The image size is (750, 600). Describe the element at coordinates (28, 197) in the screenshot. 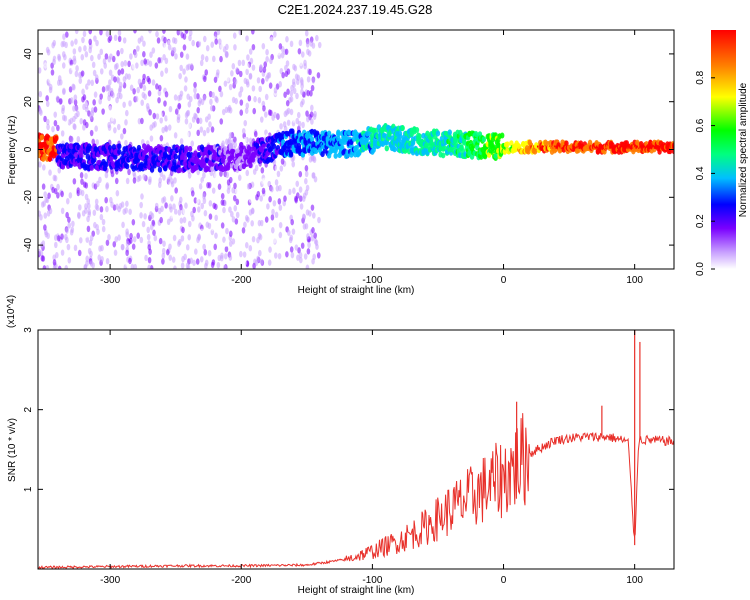

I see `y-tick-label: -20` at that location.